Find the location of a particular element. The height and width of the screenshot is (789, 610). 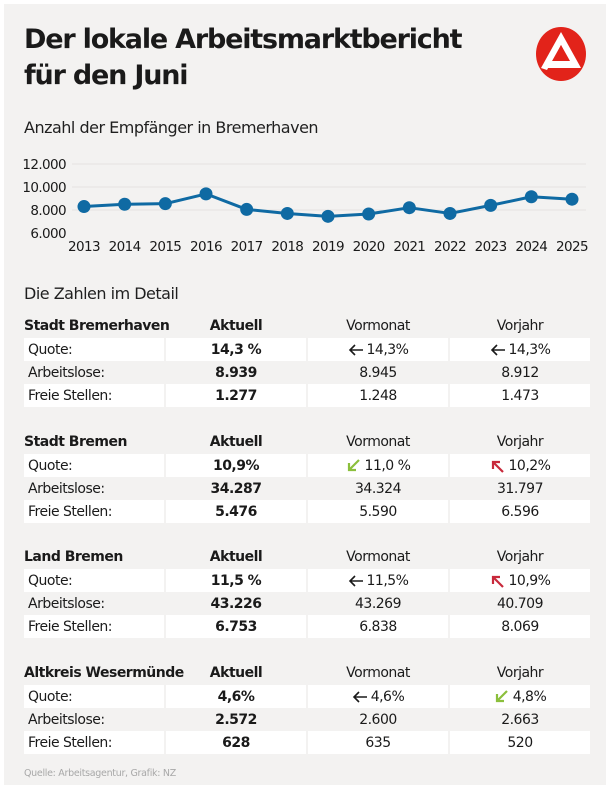

quote-vormonat: 14,3% is located at coordinates (387, 349).